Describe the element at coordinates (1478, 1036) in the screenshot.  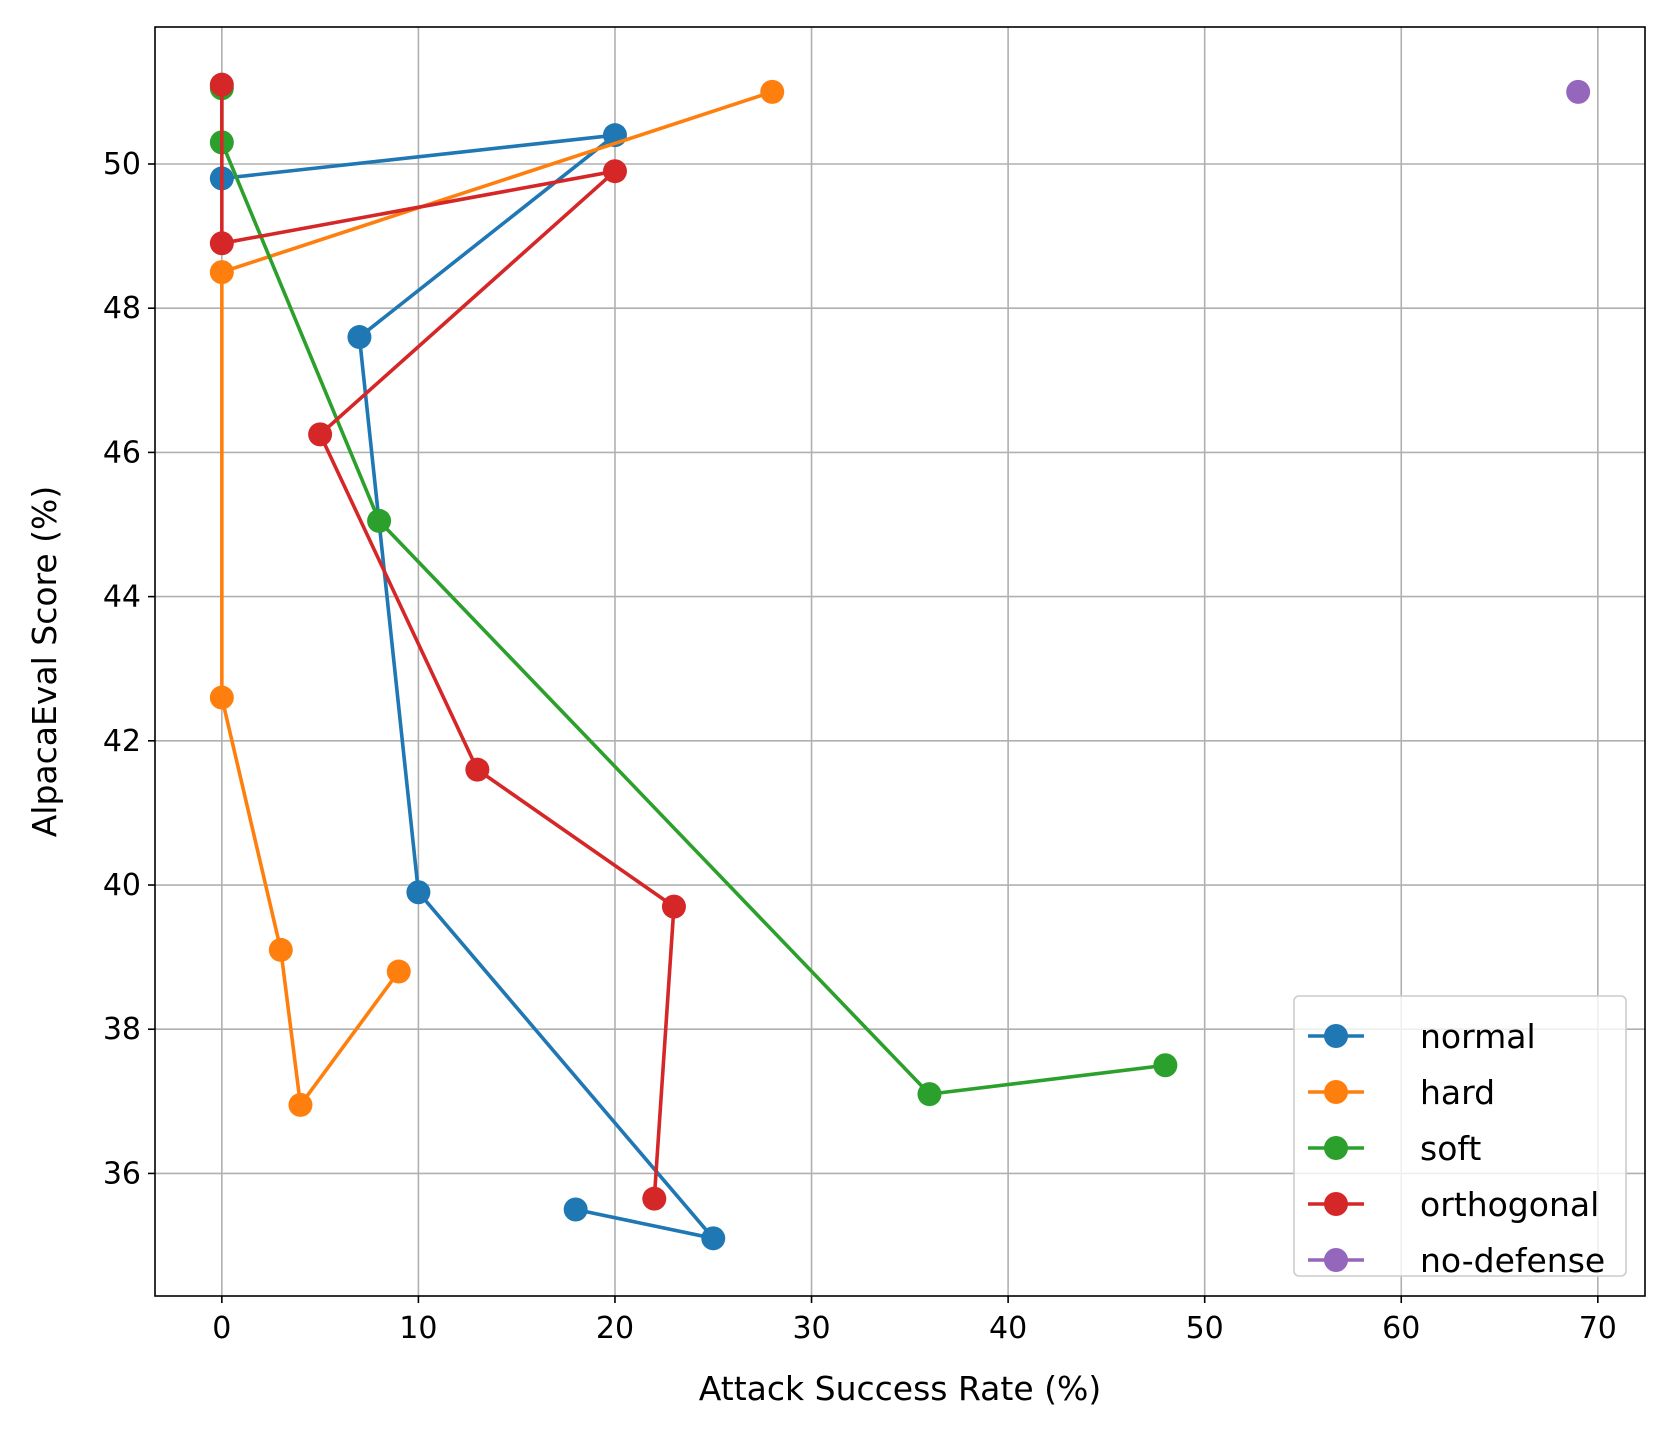
I see `legend-label-normal: normal` at that location.